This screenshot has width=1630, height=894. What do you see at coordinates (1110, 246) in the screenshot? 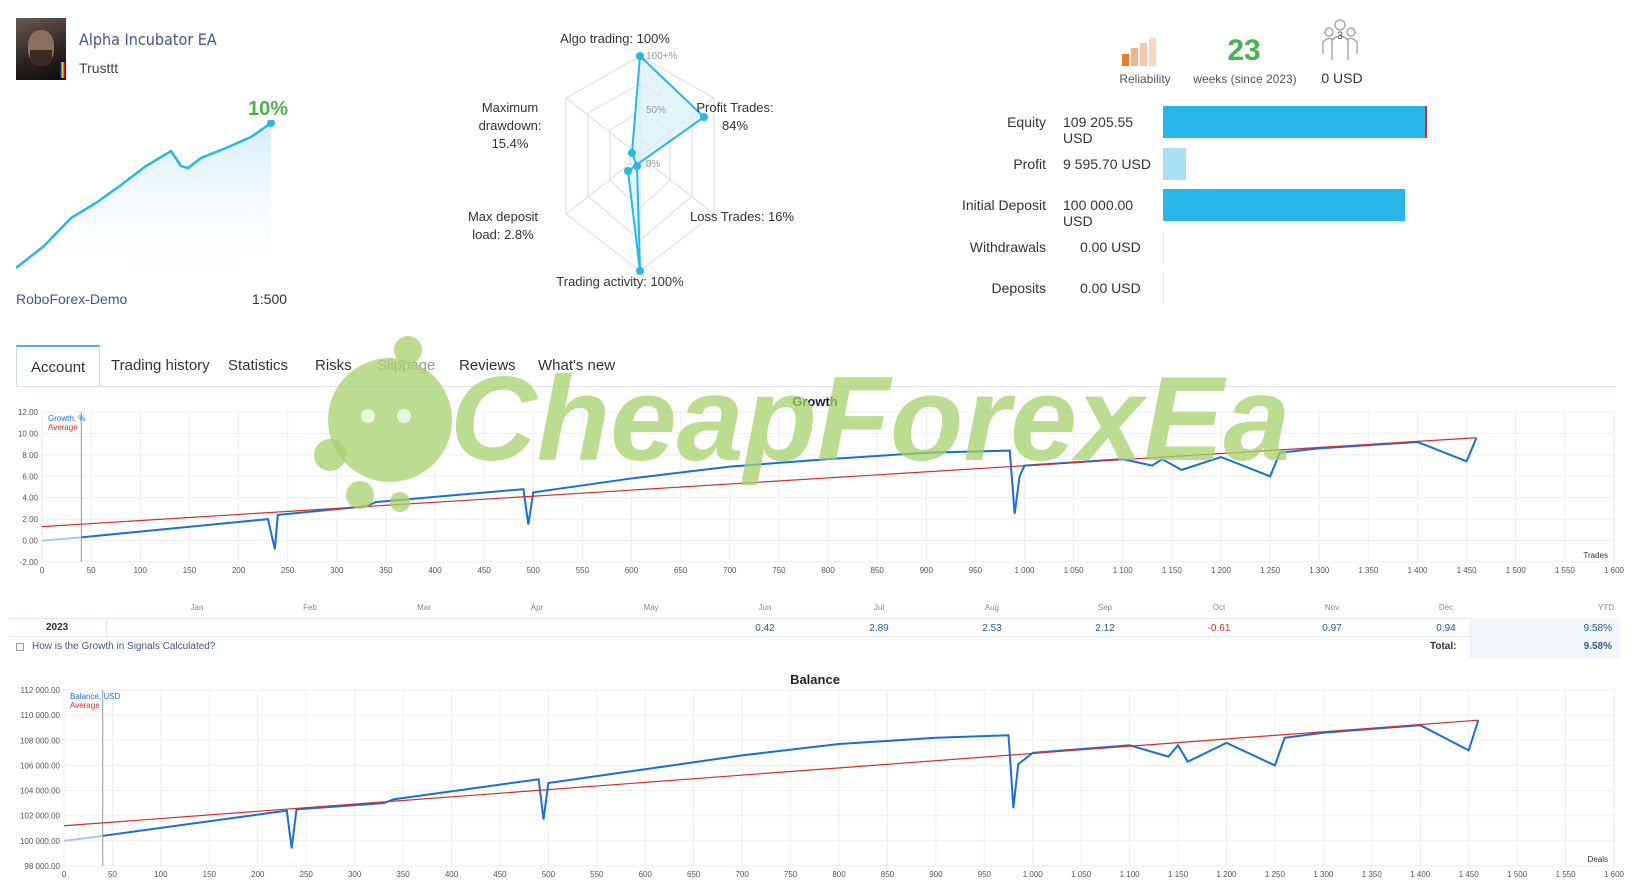
I see `financial-value: 0.00 USD` at bounding box center [1110, 246].